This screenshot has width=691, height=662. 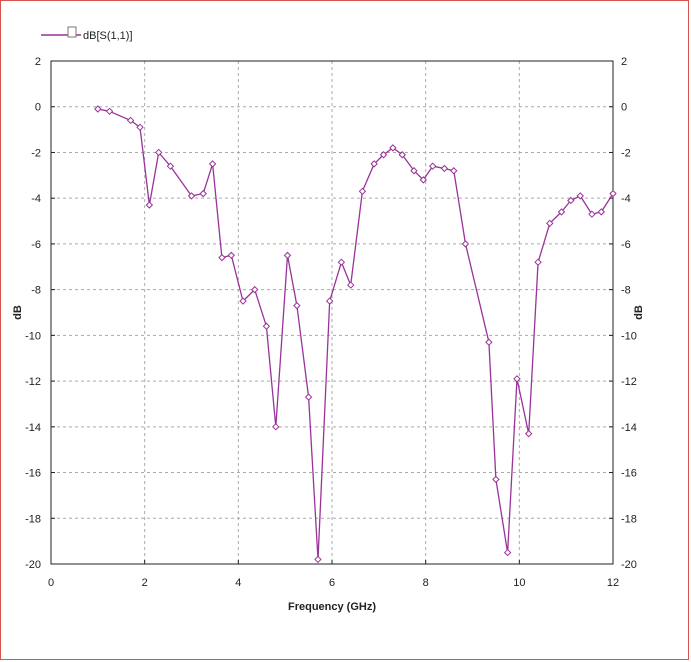 What do you see at coordinates (238, 583) in the screenshot?
I see `x-tick-label: 4` at bounding box center [238, 583].